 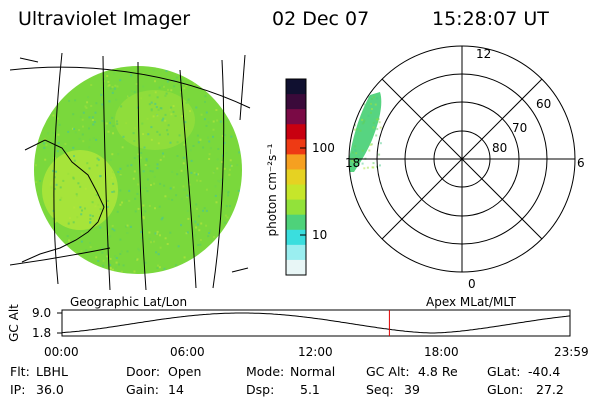 What do you see at coordinates (550, 389) in the screenshot?
I see `info-glon-value: 27.2` at bounding box center [550, 389].